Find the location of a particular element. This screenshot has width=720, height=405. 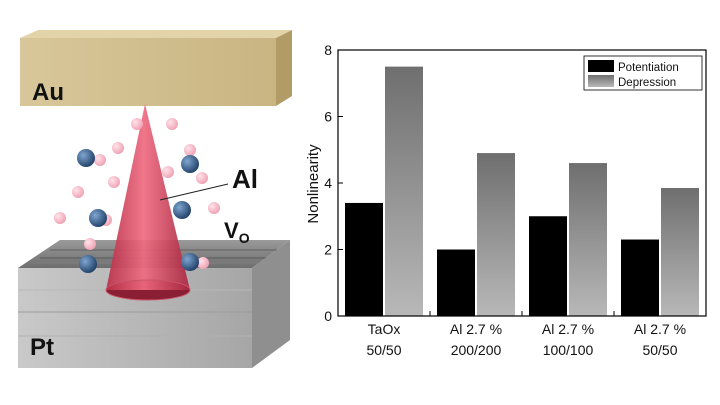

legend-label-potentiation: Potentiation is located at coordinates (648, 68).